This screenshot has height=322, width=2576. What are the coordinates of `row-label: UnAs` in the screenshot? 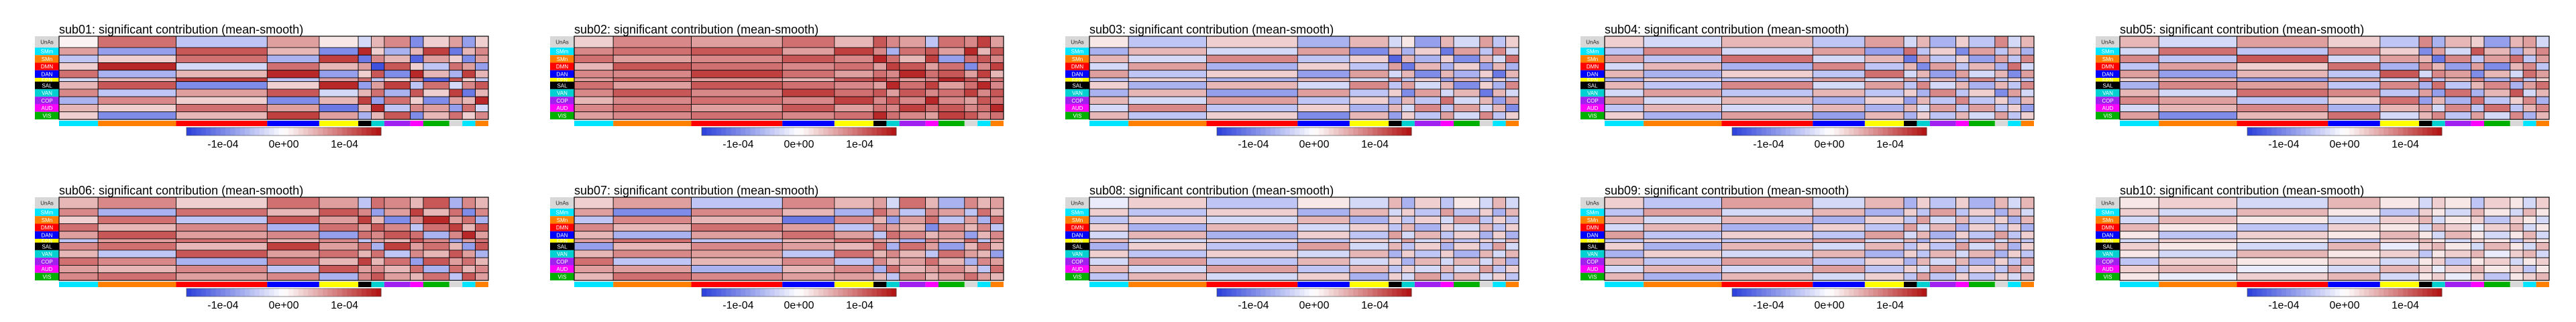 It's located at (1077, 42).